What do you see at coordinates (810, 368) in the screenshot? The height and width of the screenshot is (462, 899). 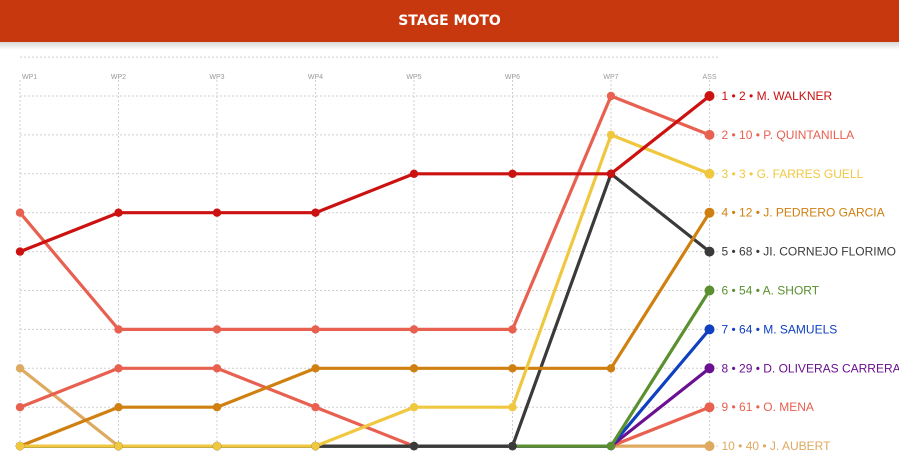 I see `series-label: 8 • 29 • D. OLIVERAS CARRERA` at bounding box center [810, 368].